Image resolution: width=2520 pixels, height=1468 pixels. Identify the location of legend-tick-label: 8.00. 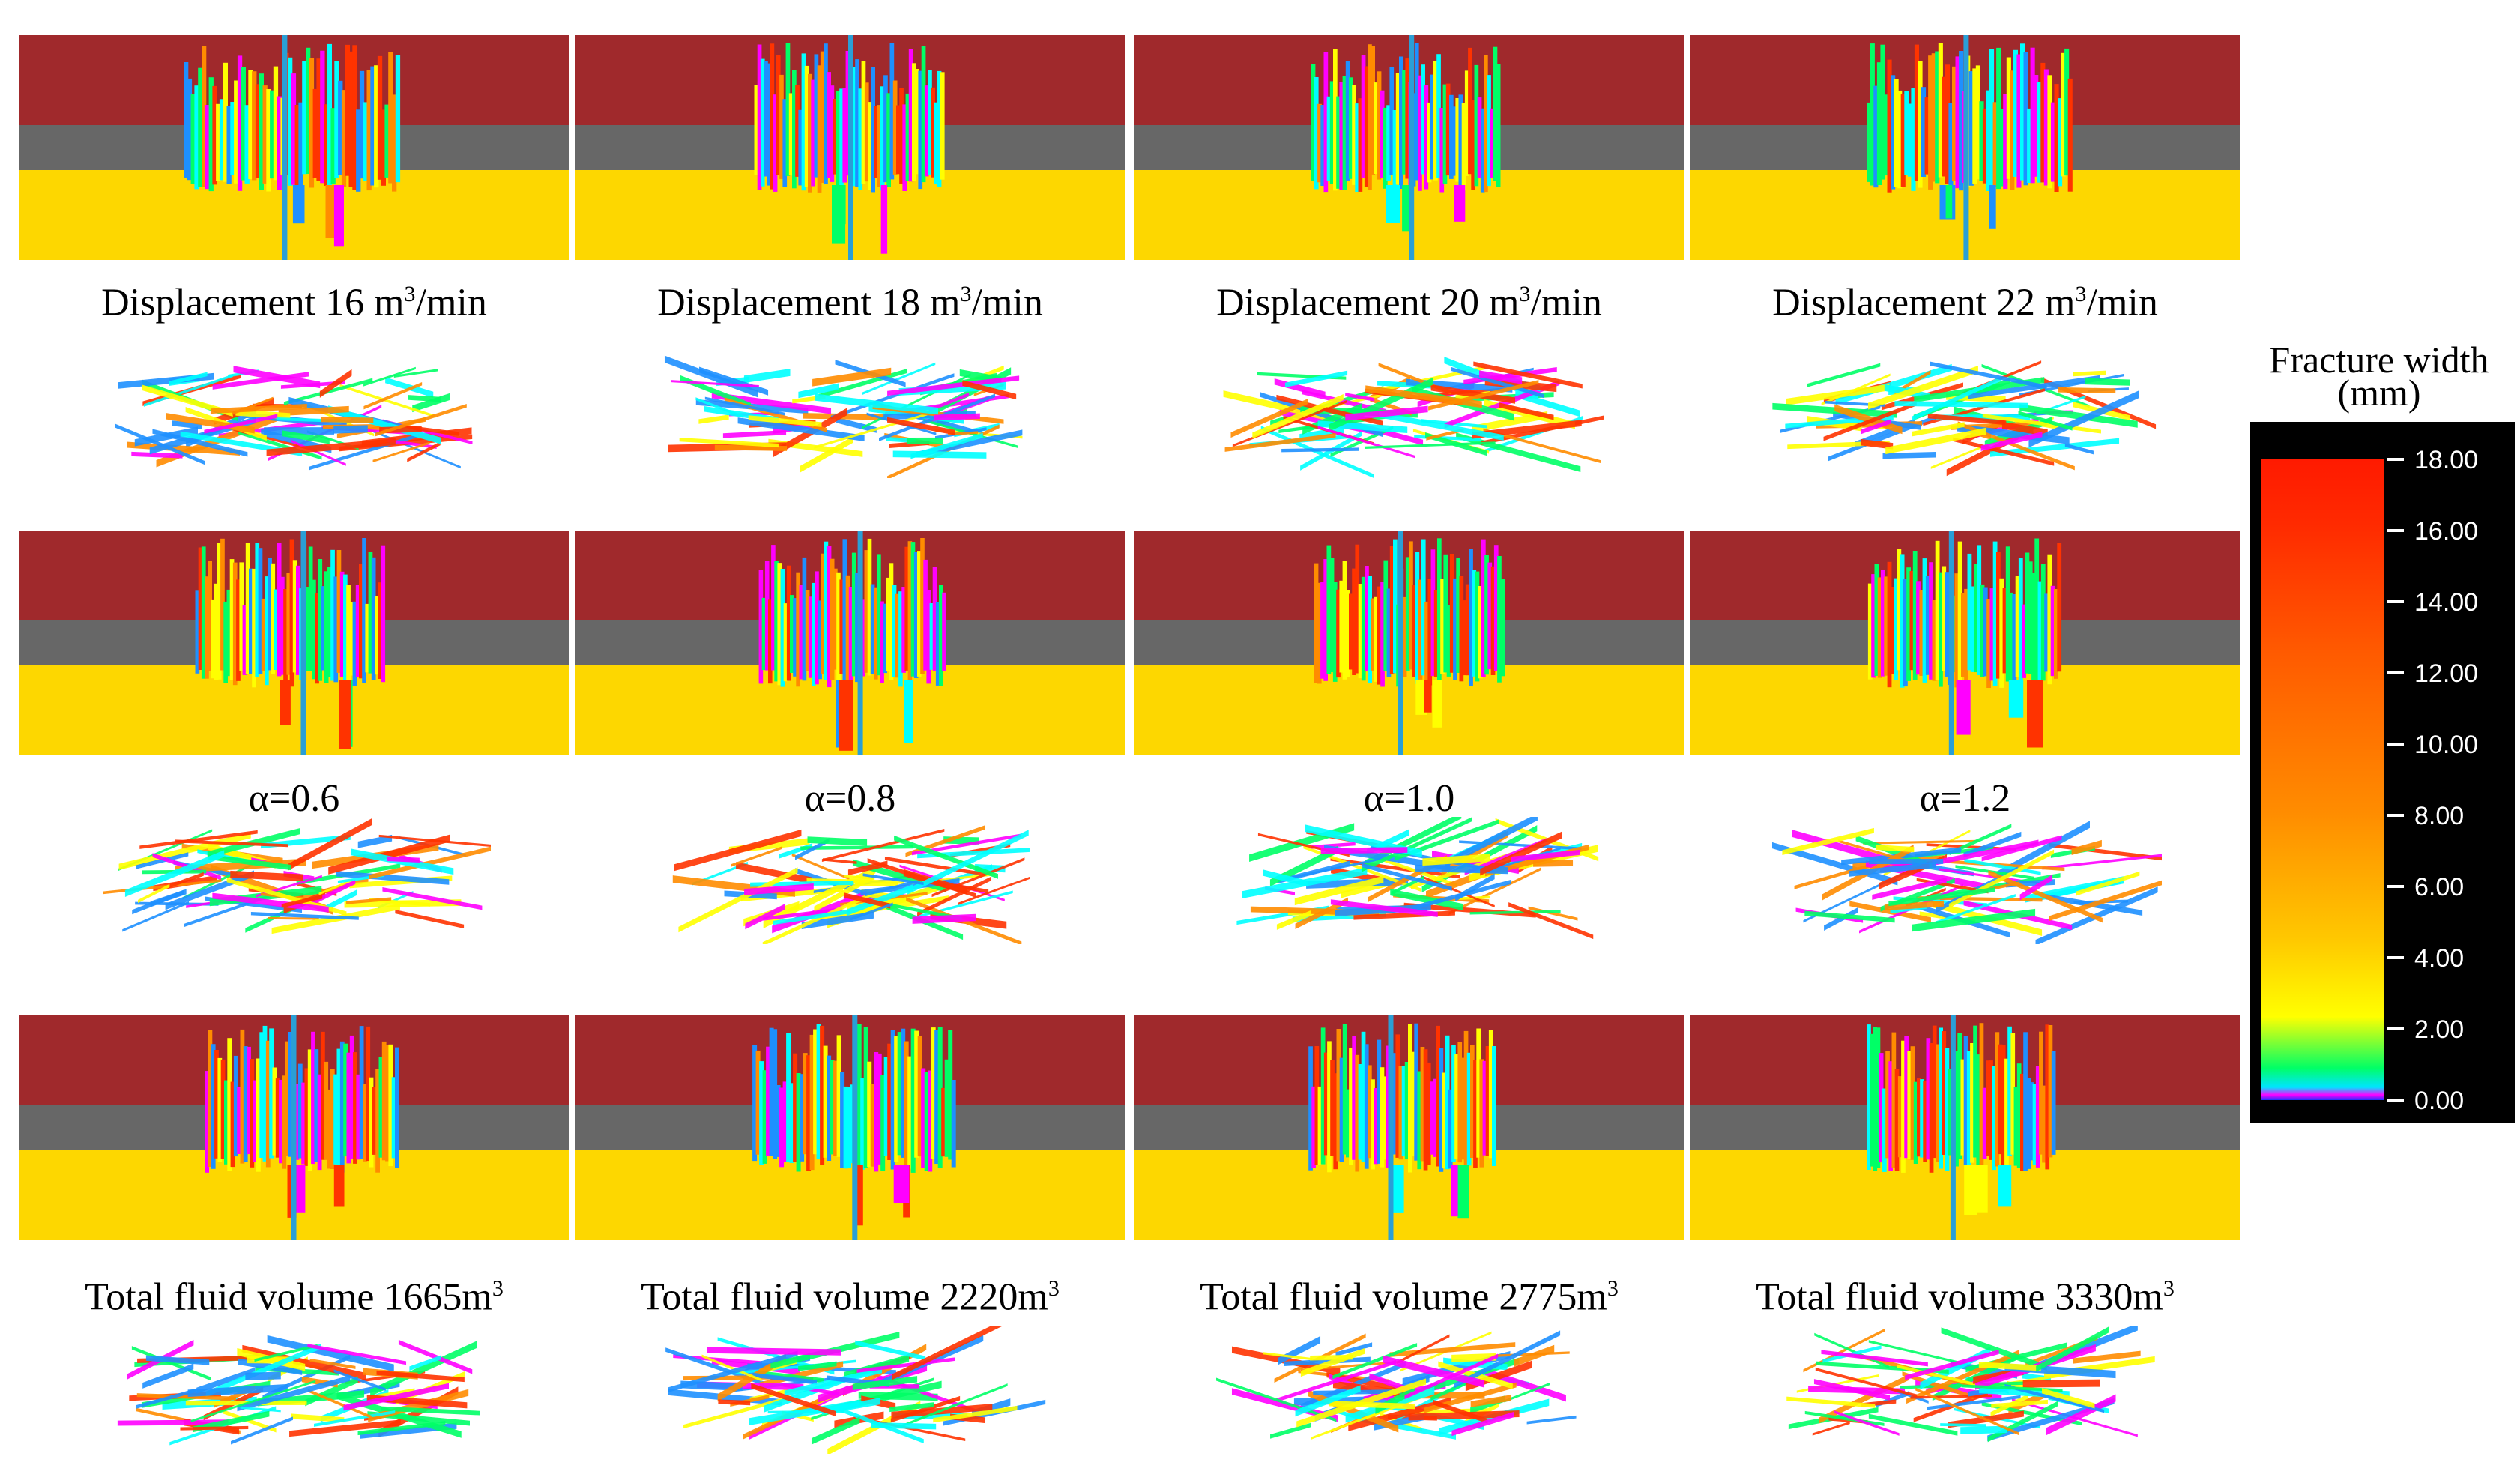
(2439, 816).